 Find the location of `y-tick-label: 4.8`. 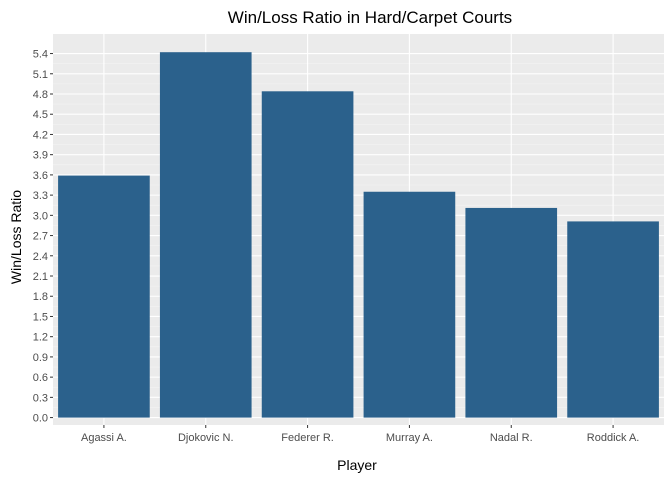

y-tick-label: 4.8 is located at coordinates (40, 95).